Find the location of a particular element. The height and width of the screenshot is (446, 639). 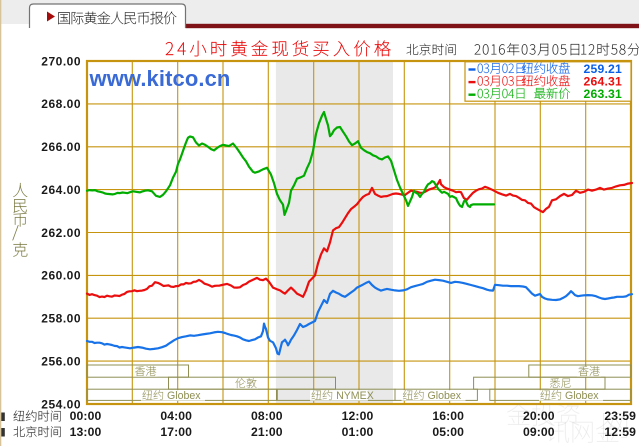

svg-text: 08:00 is located at coordinates (267, 416).